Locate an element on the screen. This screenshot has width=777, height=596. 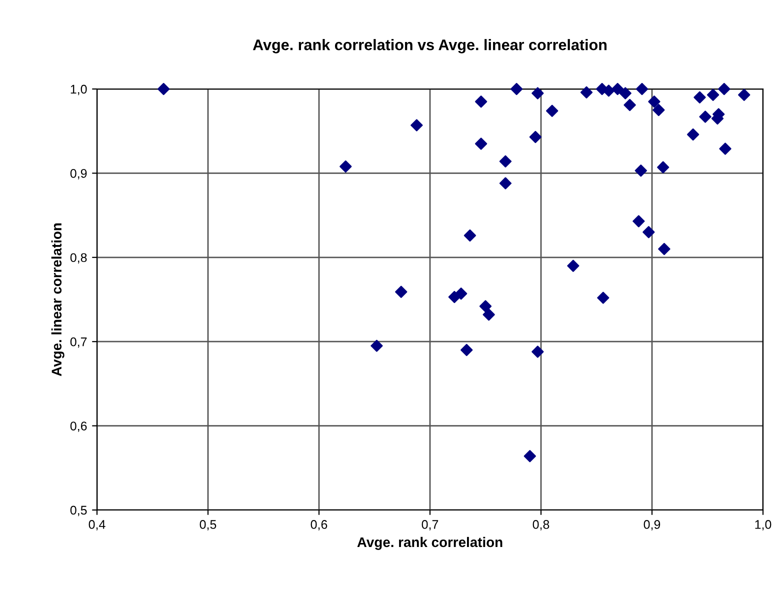
x-tick-label: 0,7 is located at coordinates (430, 525).